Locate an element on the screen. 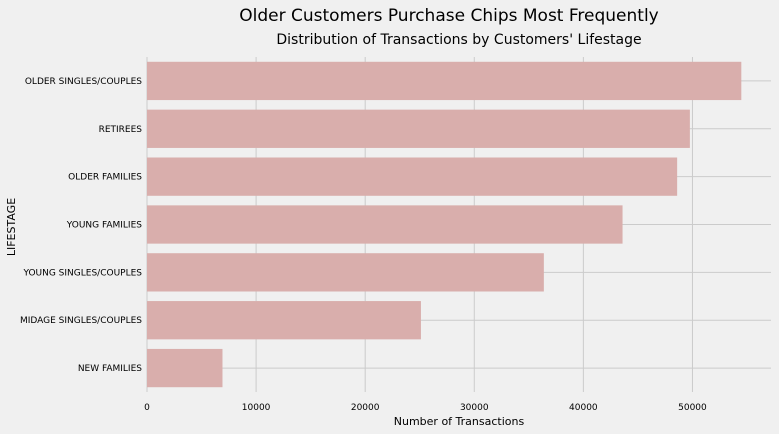  x-tick-label: 40000 is located at coordinates (583, 408).